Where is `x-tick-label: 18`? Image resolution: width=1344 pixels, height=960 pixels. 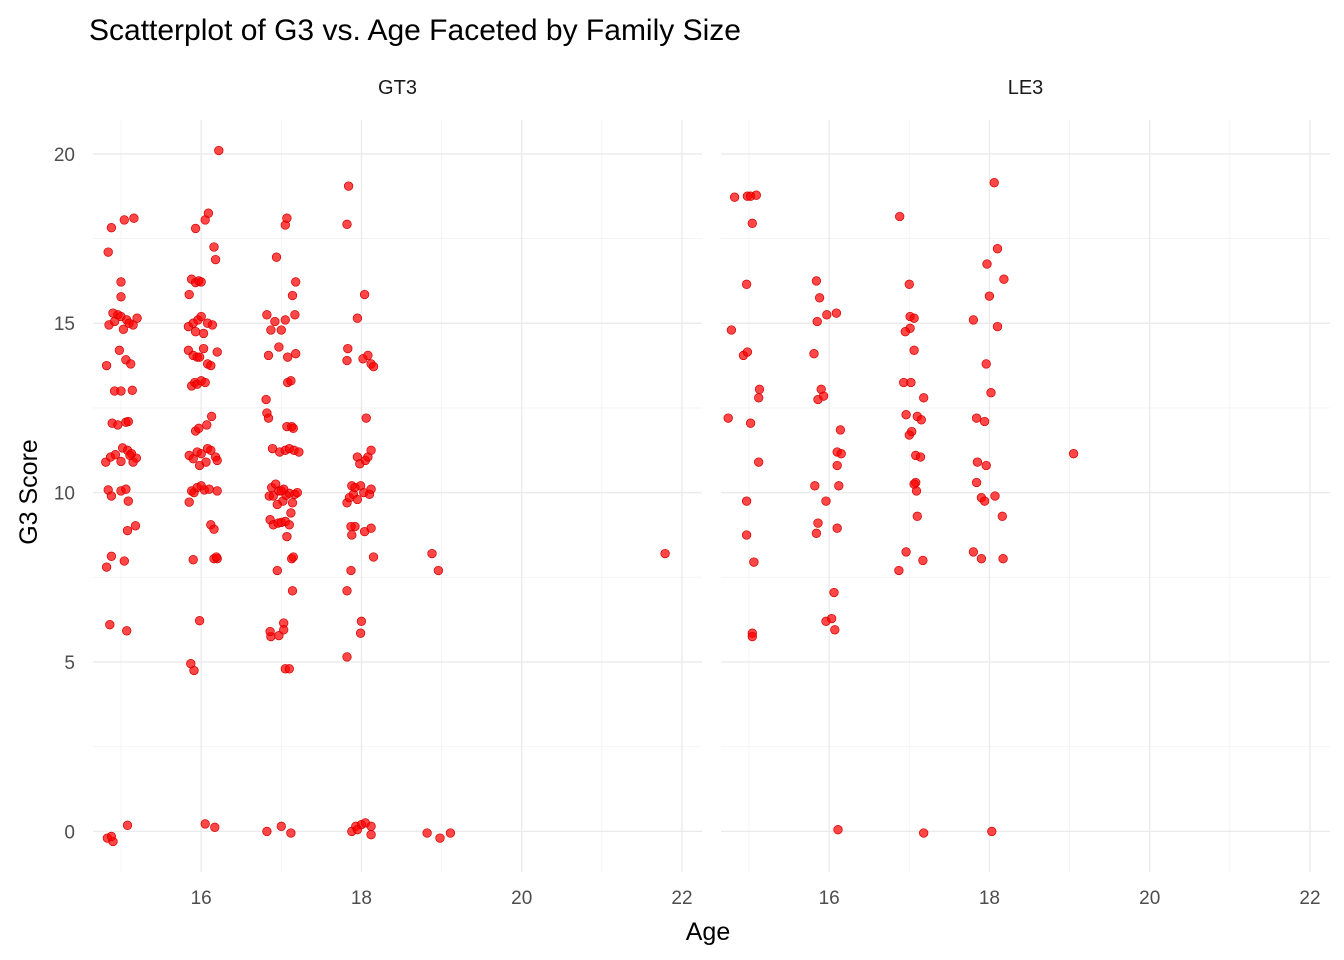
x-tick-label: 18 is located at coordinates (989, 898).